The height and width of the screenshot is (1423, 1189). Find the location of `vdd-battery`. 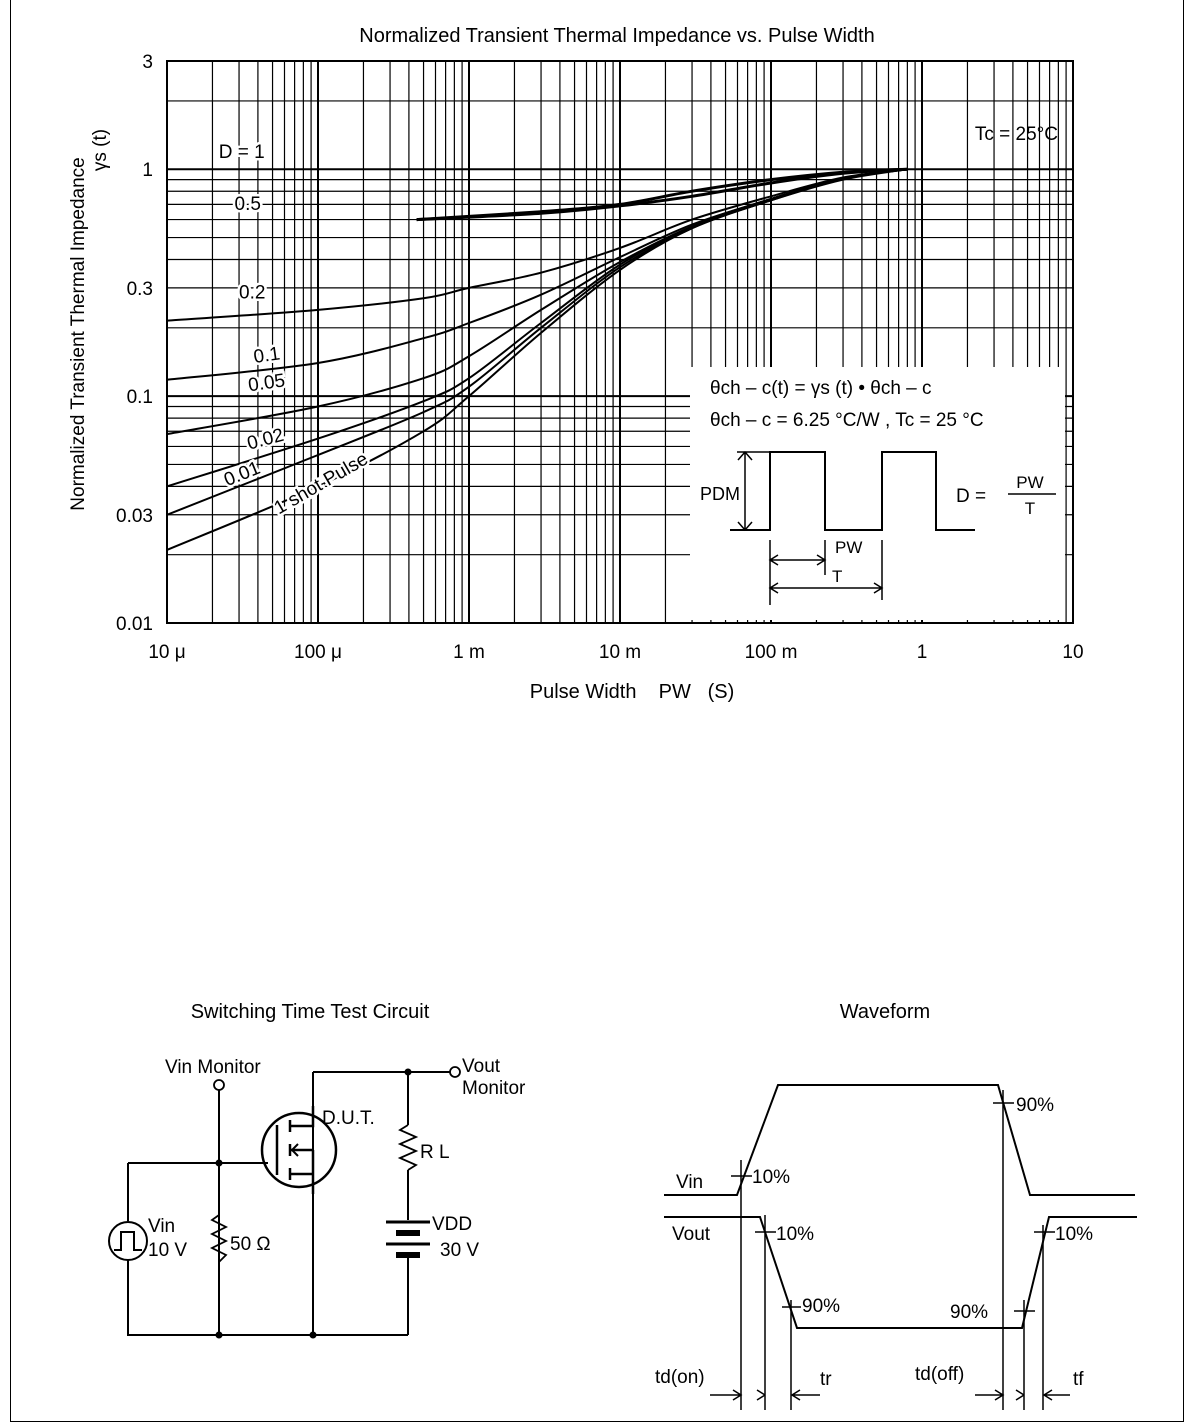

vdd-battery is located at coordinates (408, 1239).